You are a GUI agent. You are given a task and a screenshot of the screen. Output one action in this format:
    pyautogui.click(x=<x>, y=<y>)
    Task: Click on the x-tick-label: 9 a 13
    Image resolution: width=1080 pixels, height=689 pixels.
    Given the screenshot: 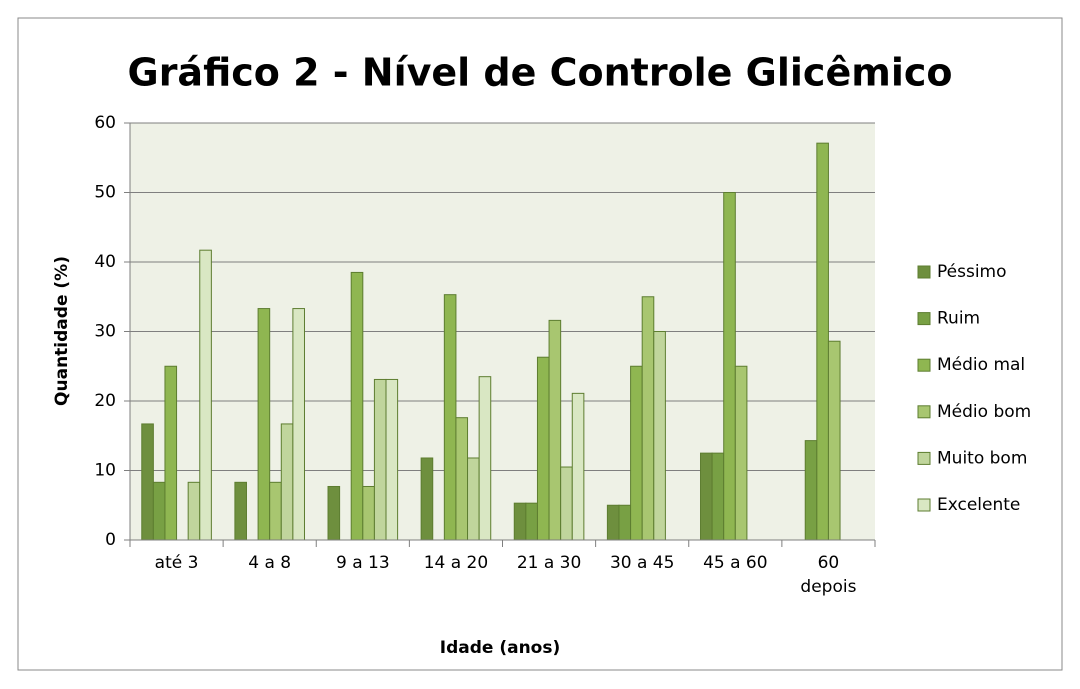 What is the action you would take?
    pyautogui.click(x=362, y=563)
    